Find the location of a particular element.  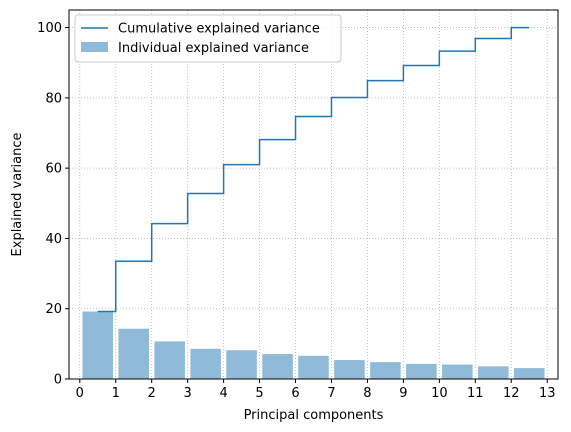

x-tick-label-6: 6 is located at coordinates (295, 393).